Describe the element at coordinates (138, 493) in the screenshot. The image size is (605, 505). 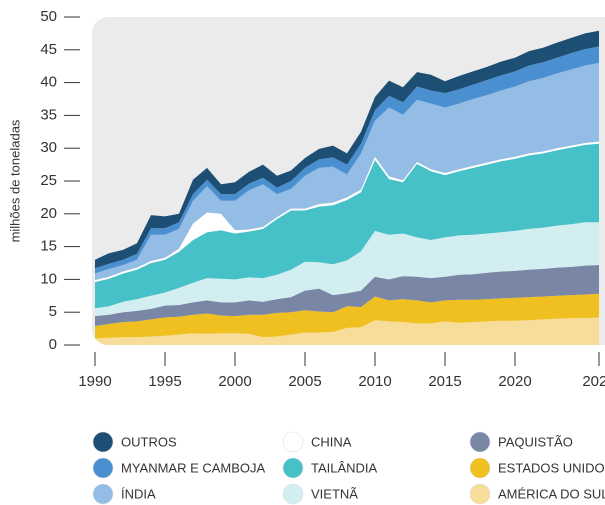
I see `legend-label: ÍNDIA` at that location.